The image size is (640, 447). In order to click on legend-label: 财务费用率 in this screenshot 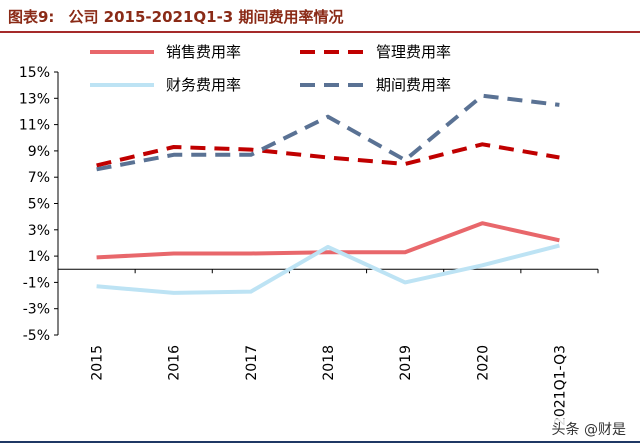, I will do `click(203, 85)`.